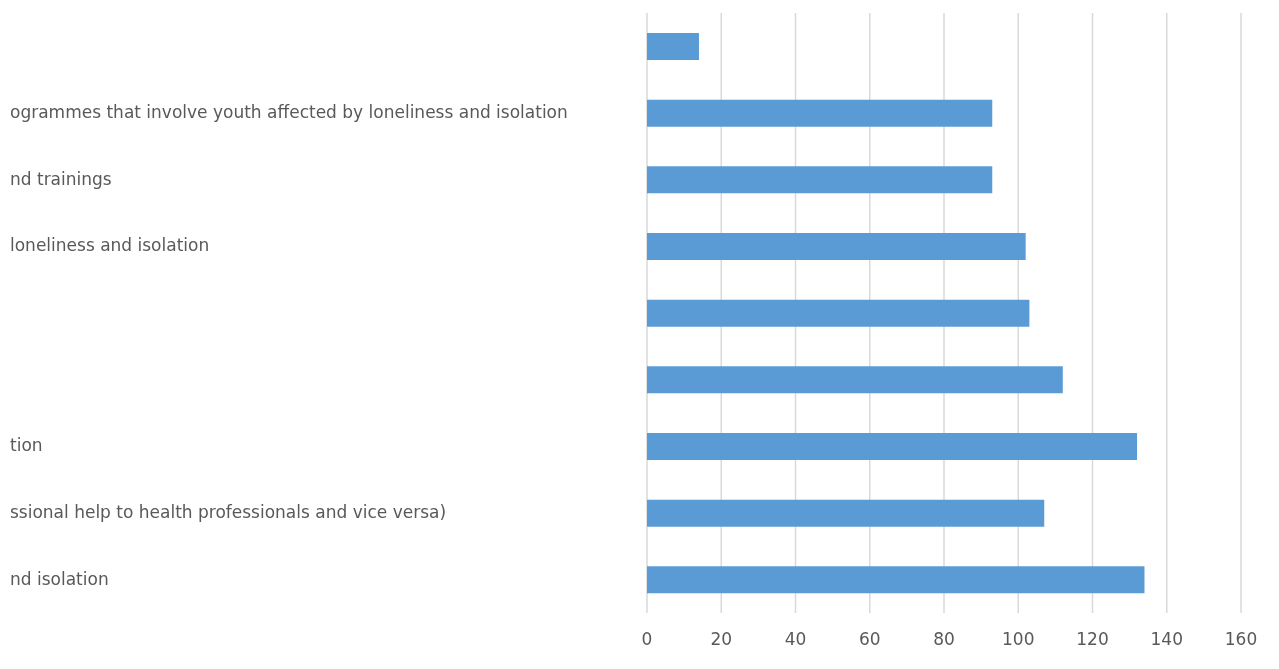 This screenshot has height=669, width=1279. What do you see at coordinates (61, 178) in the screenshot?
I see `y-tick-label: nd trainings` at bounding box center [61, 178].